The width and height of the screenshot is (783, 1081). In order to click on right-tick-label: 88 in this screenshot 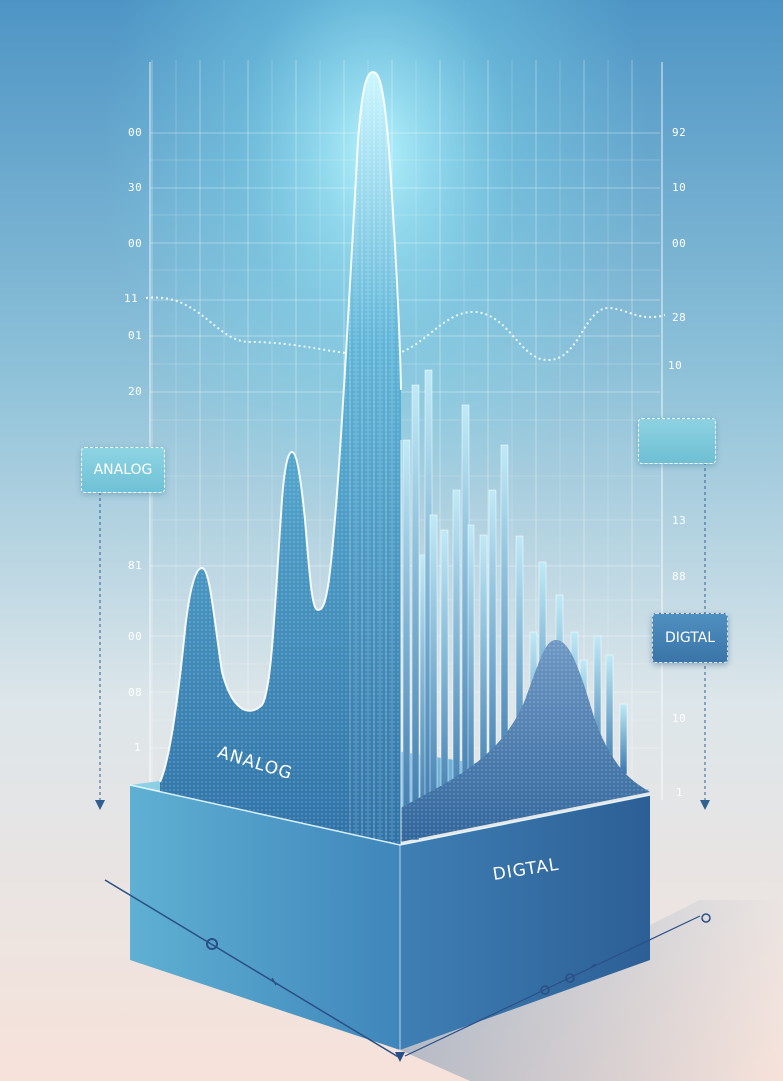, I will do `click(679, 576)`.